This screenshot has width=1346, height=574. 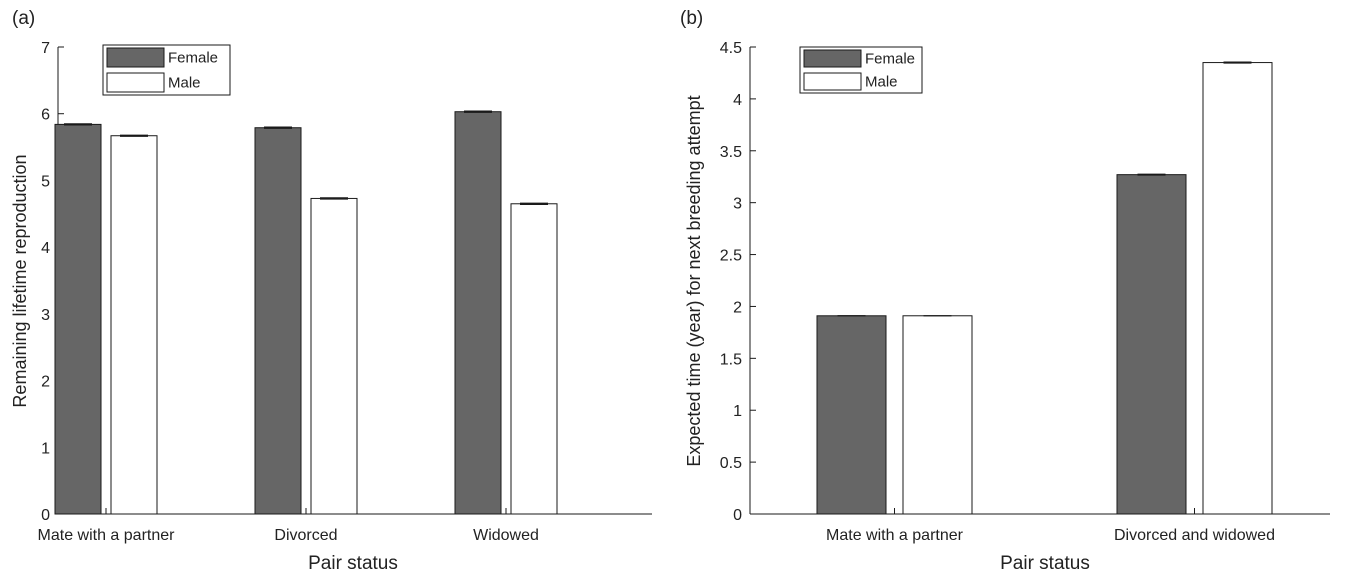 What do you see at coordinates (23, 18) in the screenshot?
I see `panel-label-a: (a)` at bounding box center [23, 18].